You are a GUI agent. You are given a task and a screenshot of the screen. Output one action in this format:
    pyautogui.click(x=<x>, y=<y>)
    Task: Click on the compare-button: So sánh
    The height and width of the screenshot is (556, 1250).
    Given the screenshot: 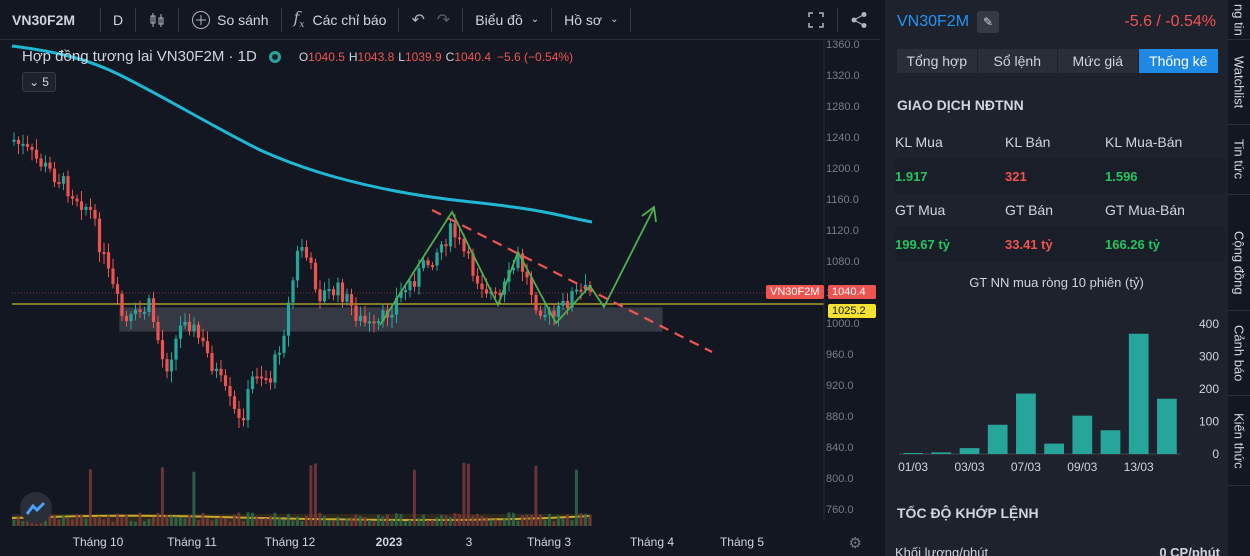 What is the action you would take?
    pyautogui.click(x=229, y=20)
    